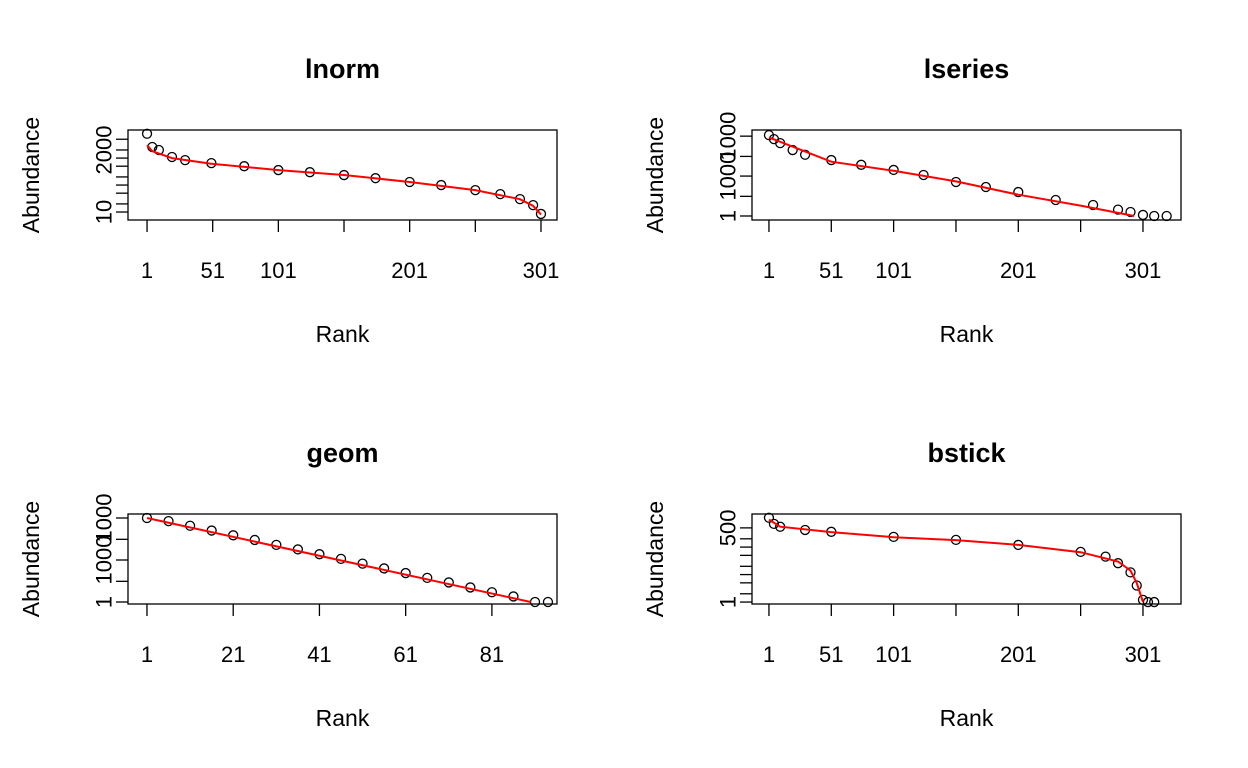  What do you see at coordinates (405, 654) in the screenshot?
I see `x-tick-label: 61` at bounding box center [405, 654].